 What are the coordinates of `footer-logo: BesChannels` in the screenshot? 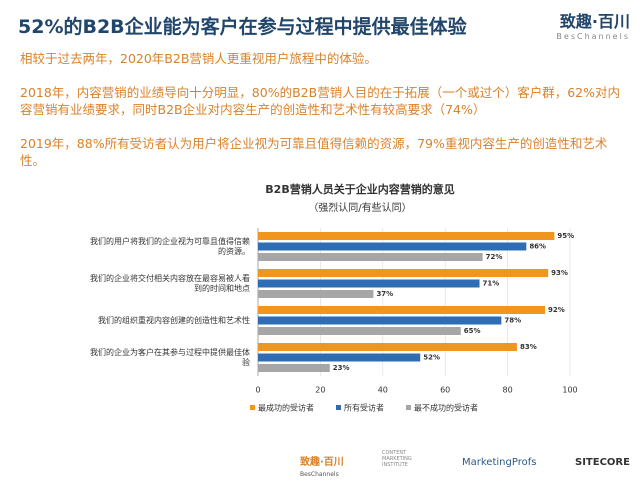 It's located at (319, 474).